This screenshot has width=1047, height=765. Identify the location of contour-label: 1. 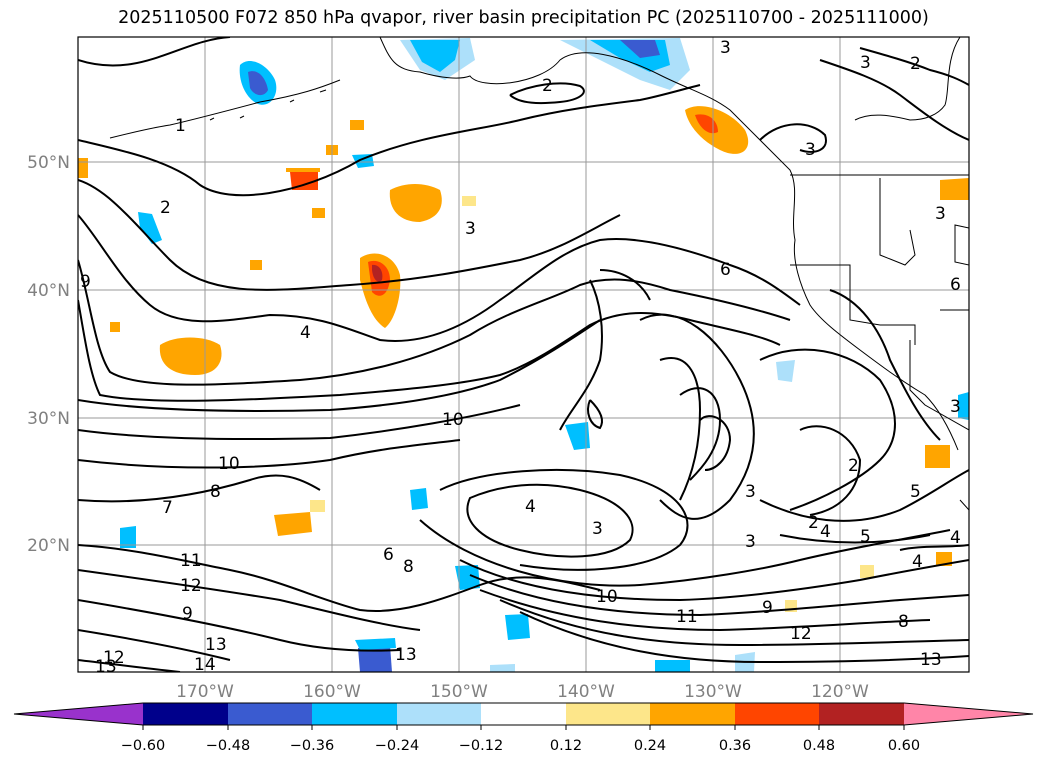
(180, 126).